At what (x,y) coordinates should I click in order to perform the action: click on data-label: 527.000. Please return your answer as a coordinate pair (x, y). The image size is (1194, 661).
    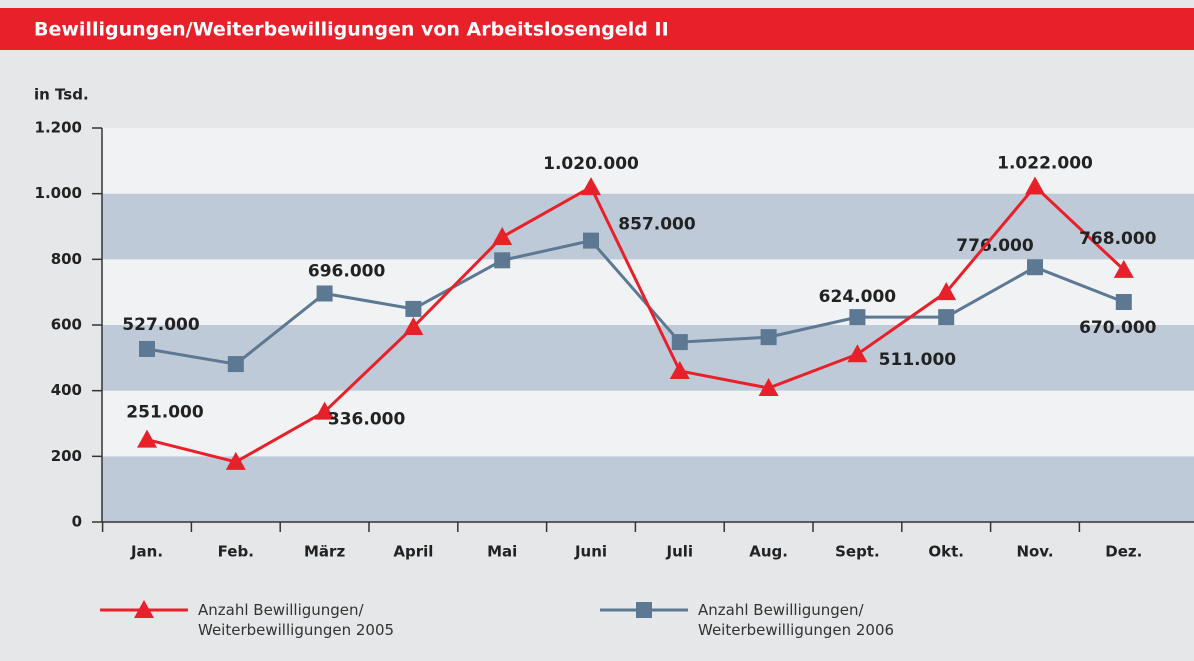
    Looking at the image, I should click on (161, 325).